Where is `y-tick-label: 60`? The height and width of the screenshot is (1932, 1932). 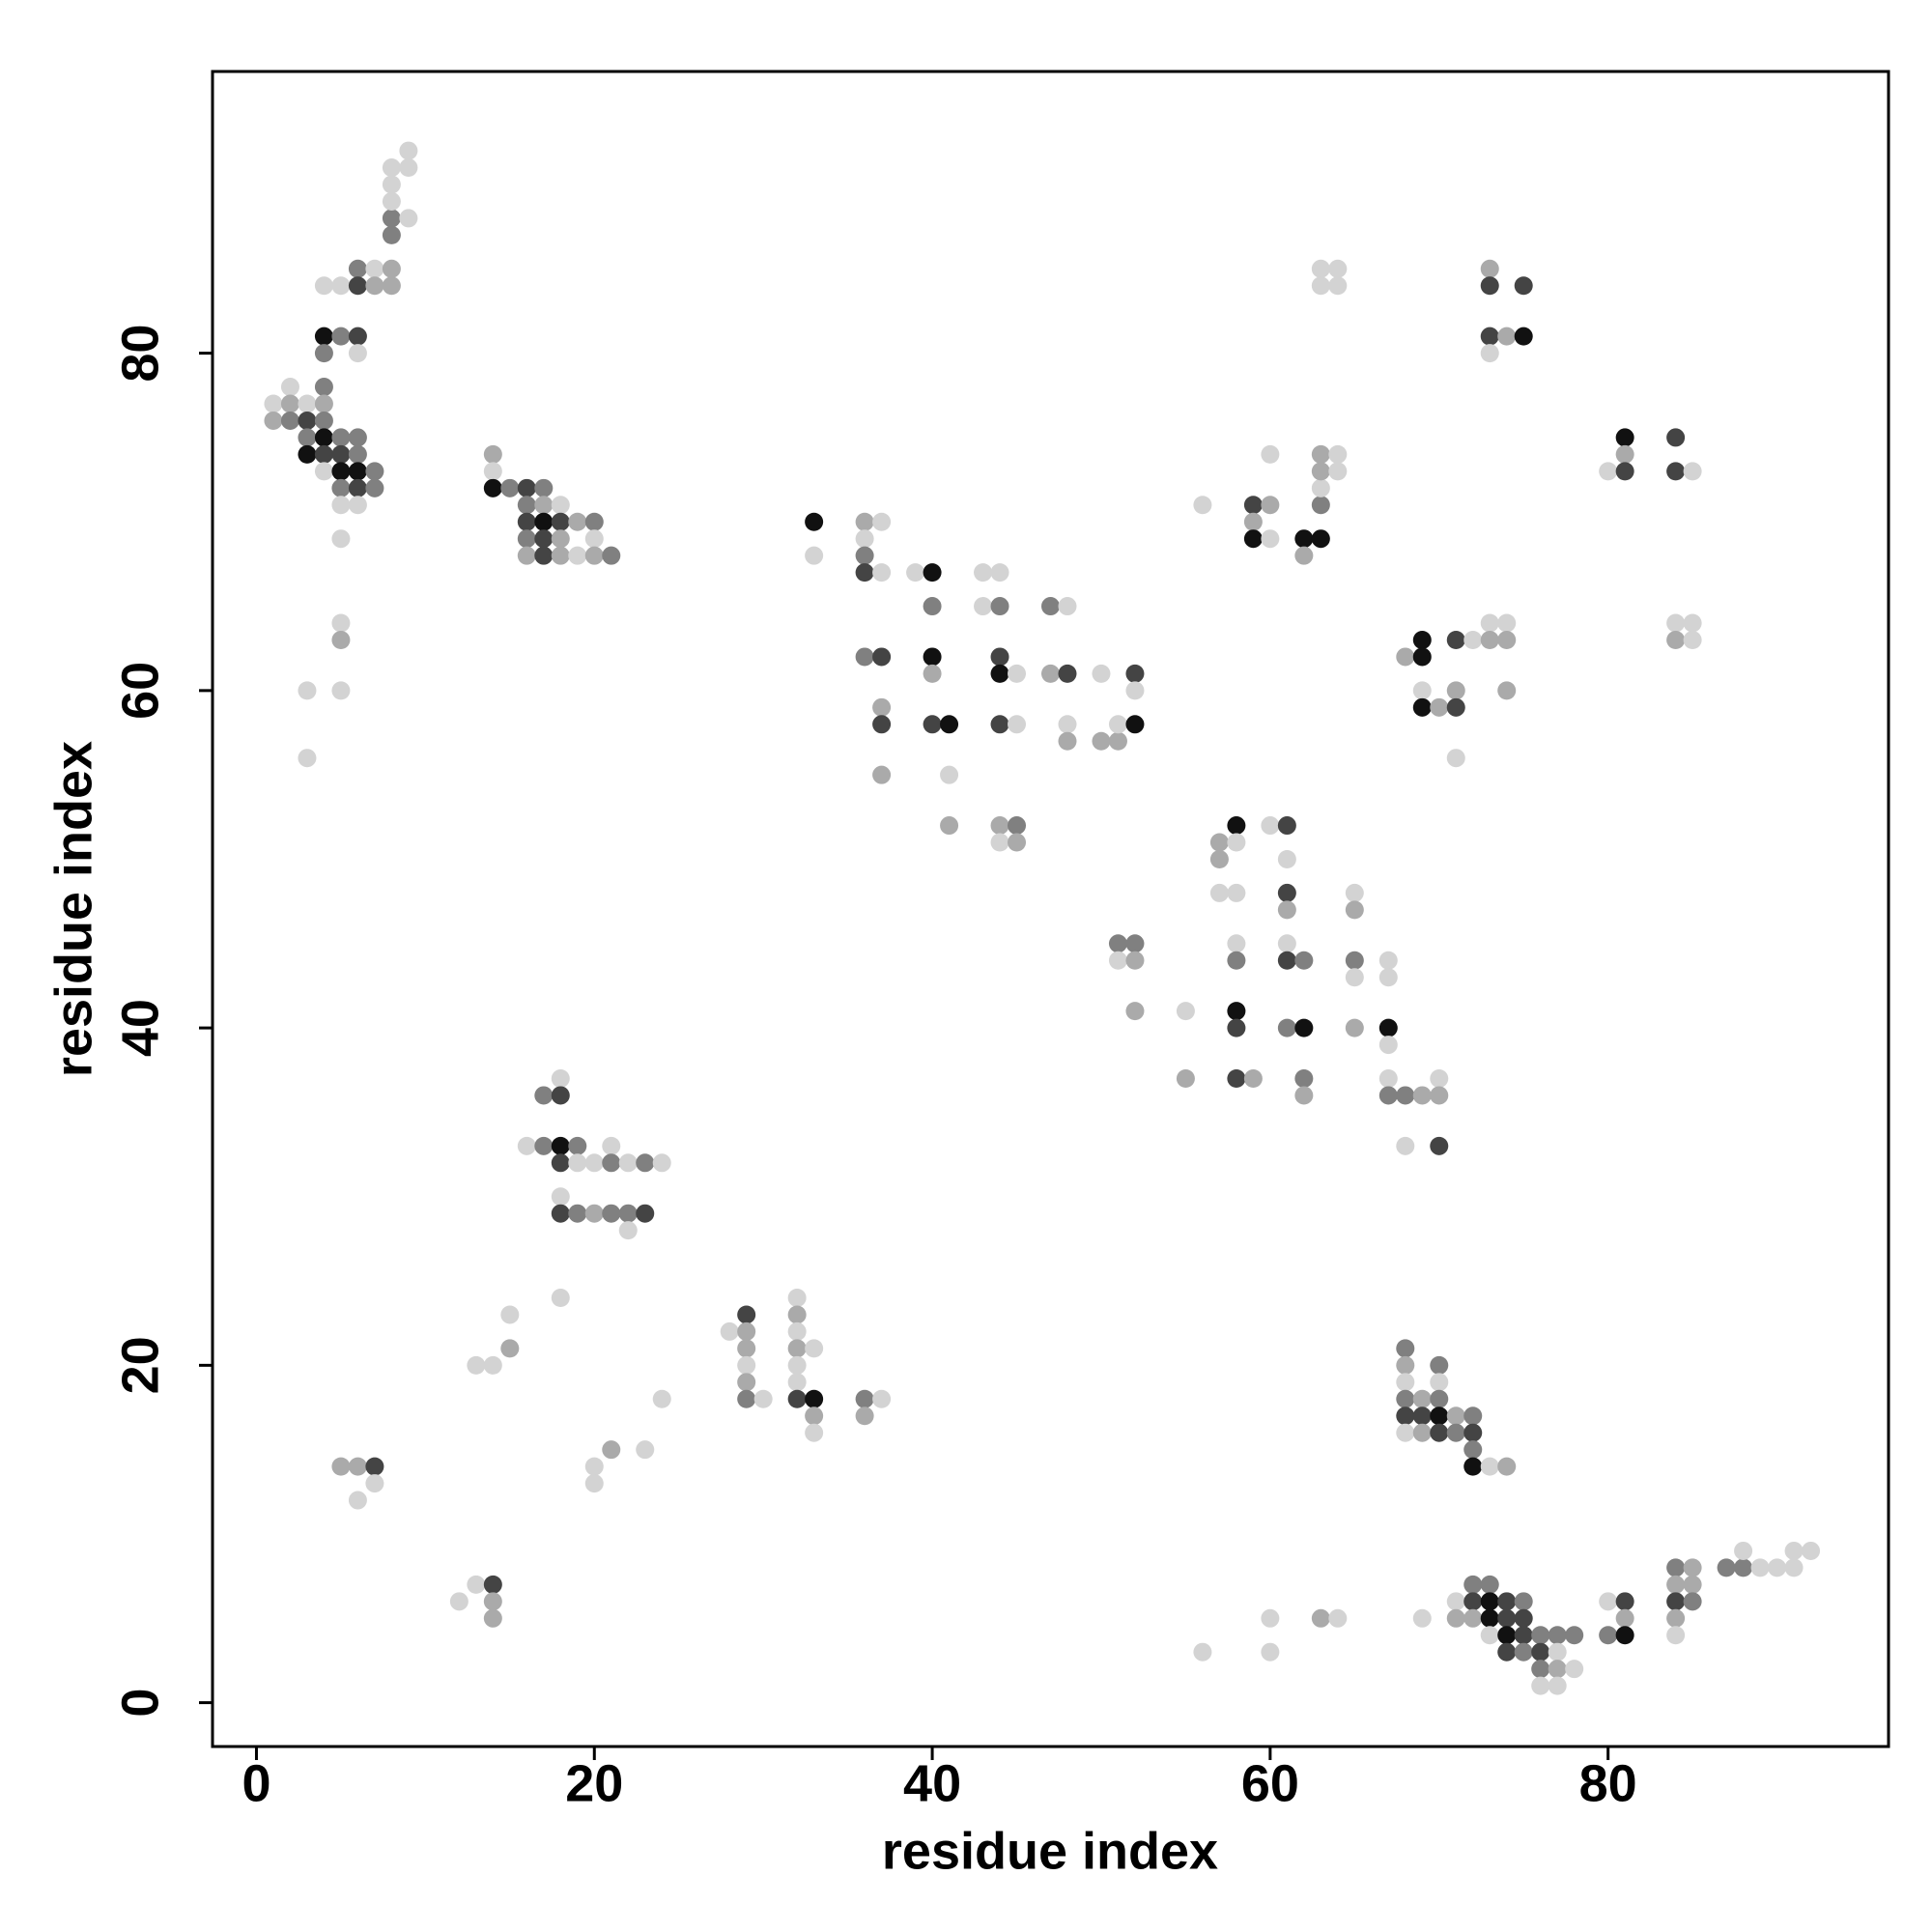
y-tick-label: 60 is located at coordinates (140, 691).